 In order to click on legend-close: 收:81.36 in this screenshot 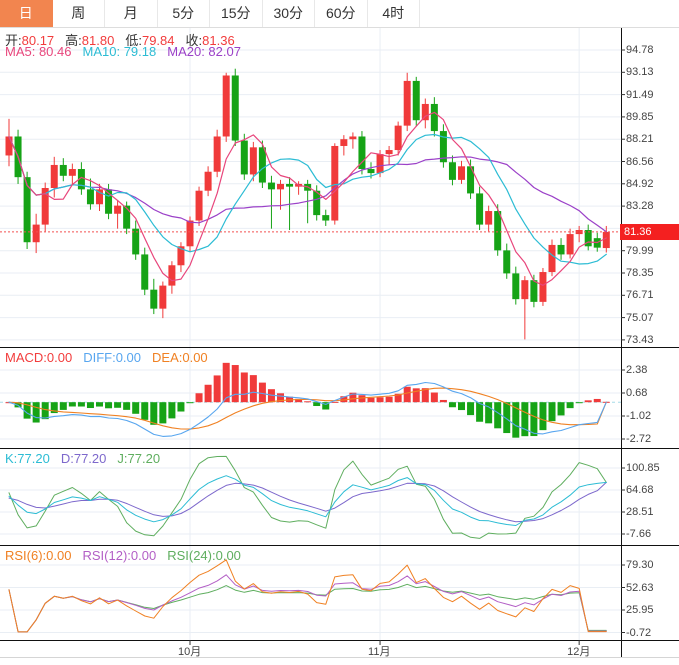, I will do `click(210, 40)`.